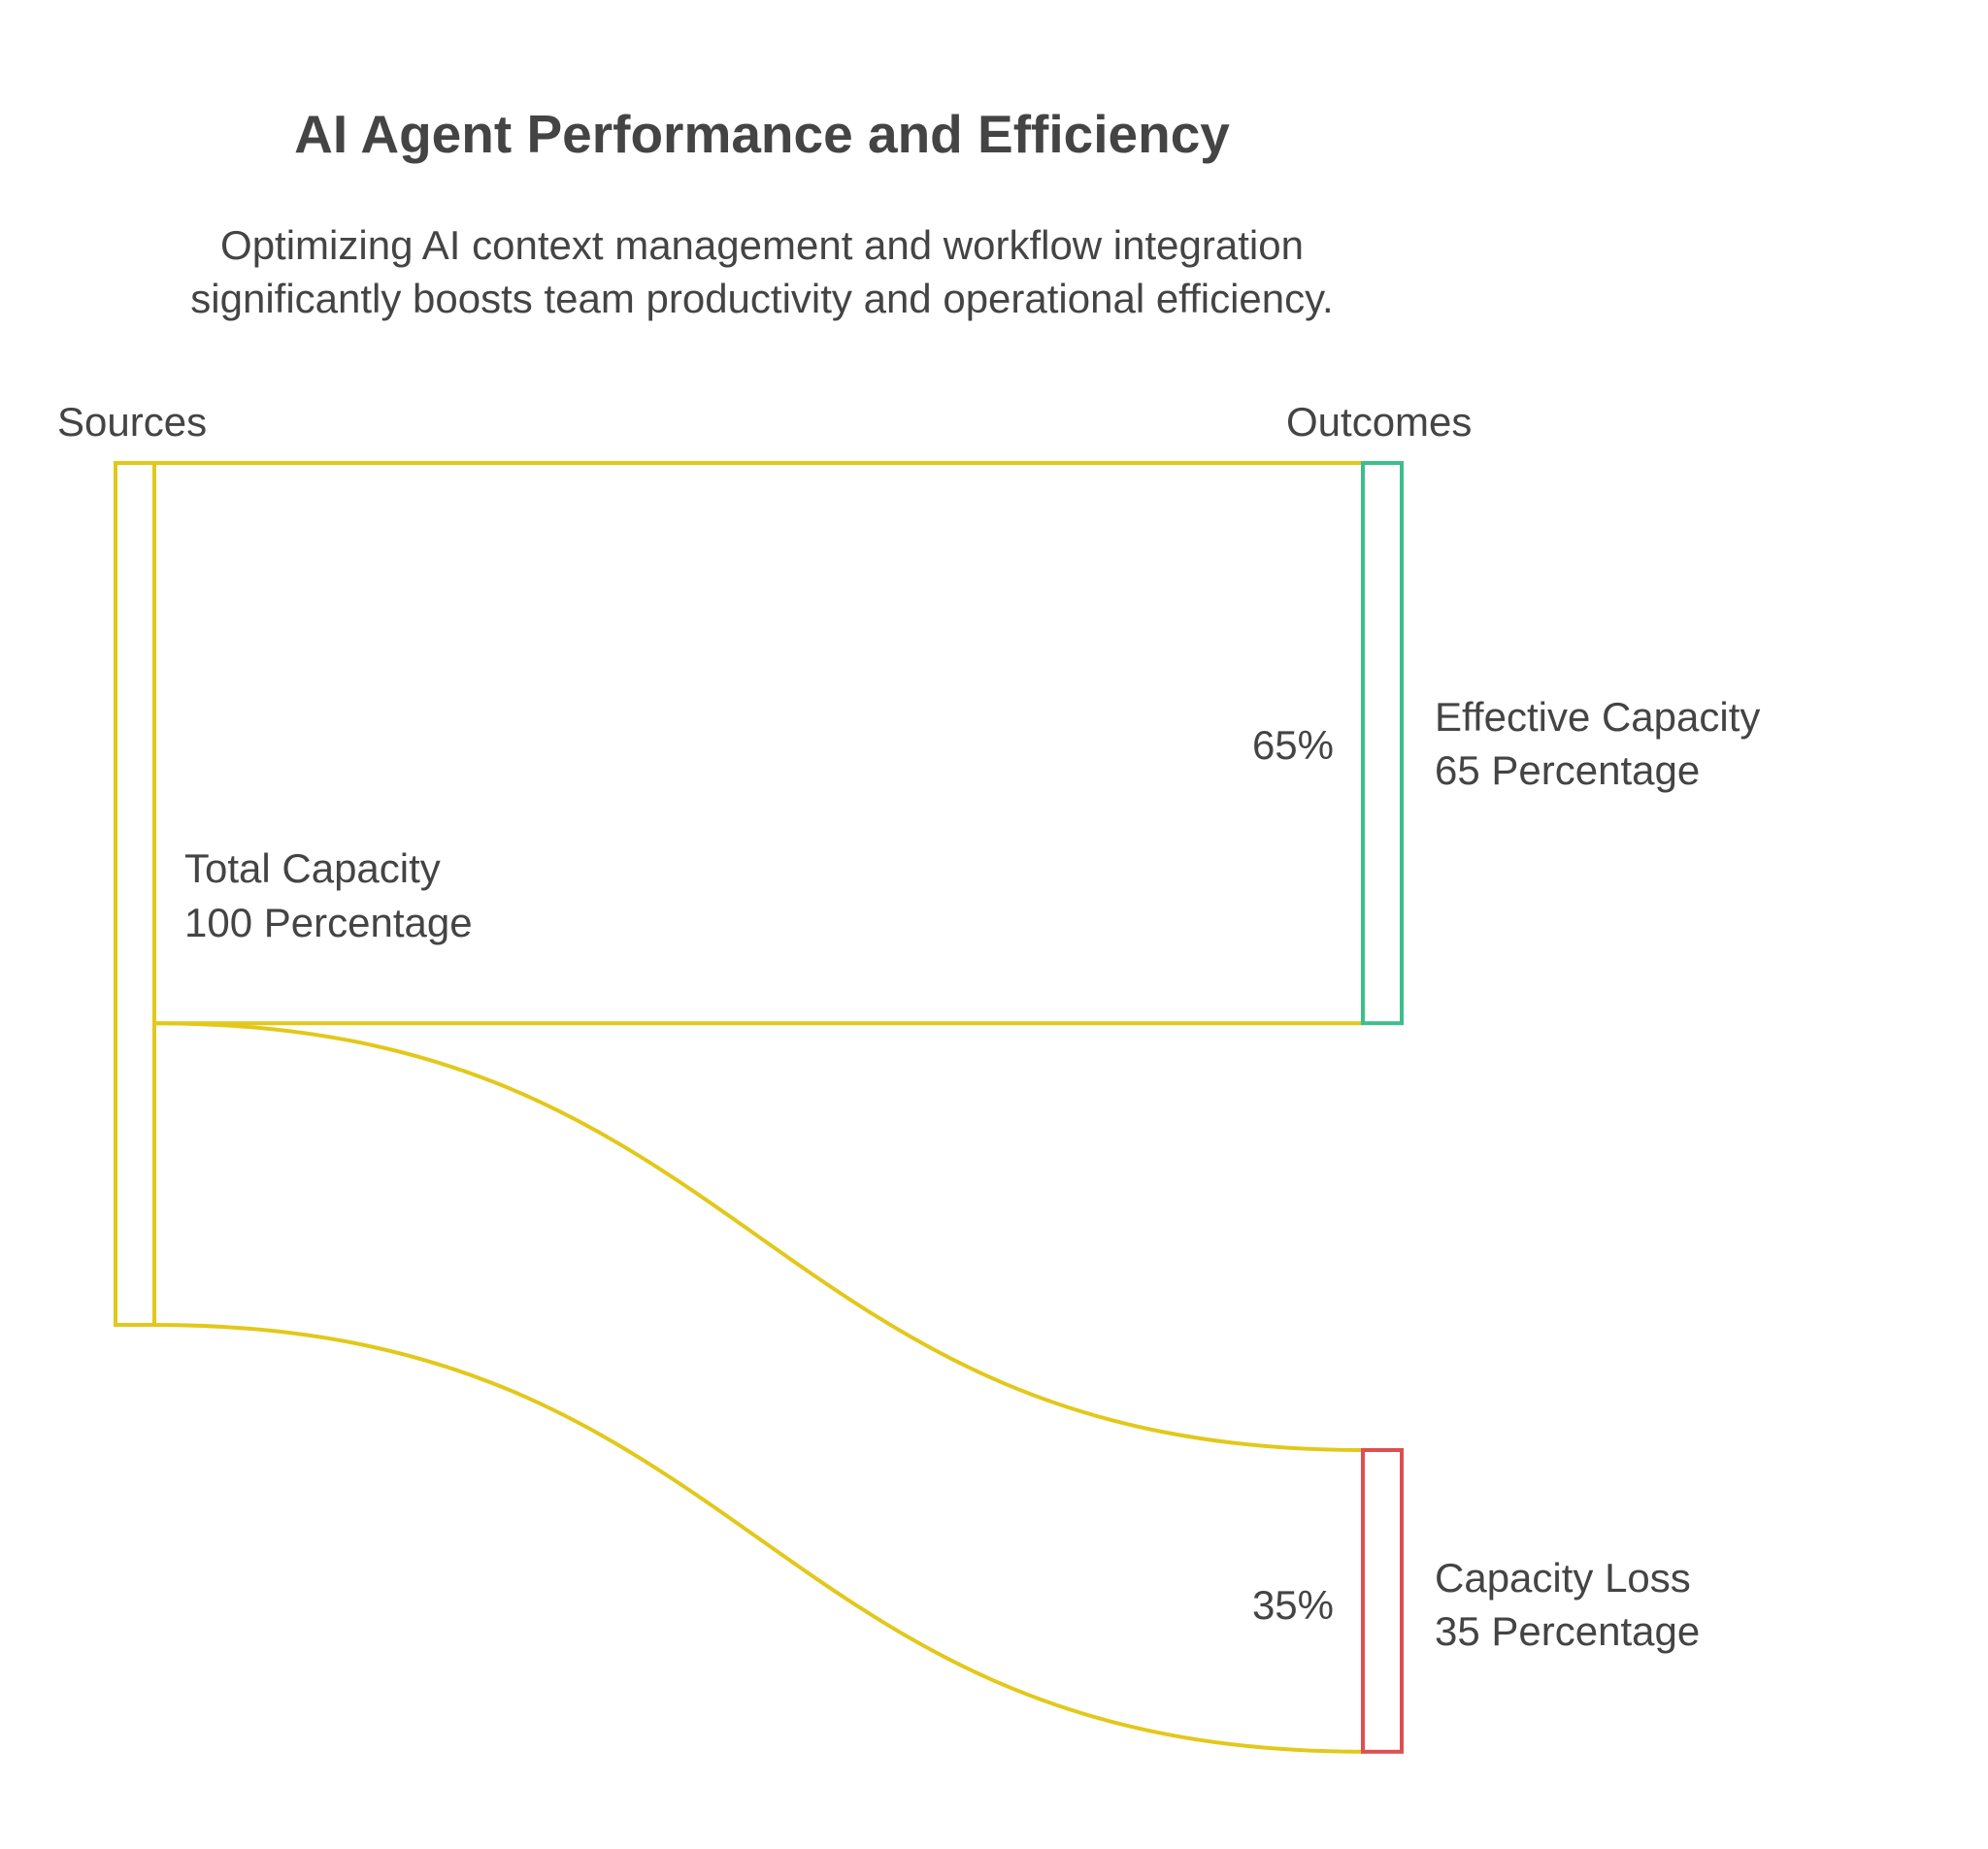 The width and height of the screenshot is (1988, 1849). Describe the element at coordinates (1379, 422) in the screenshot. I see `outcomes-header: Outcomes` at that location.